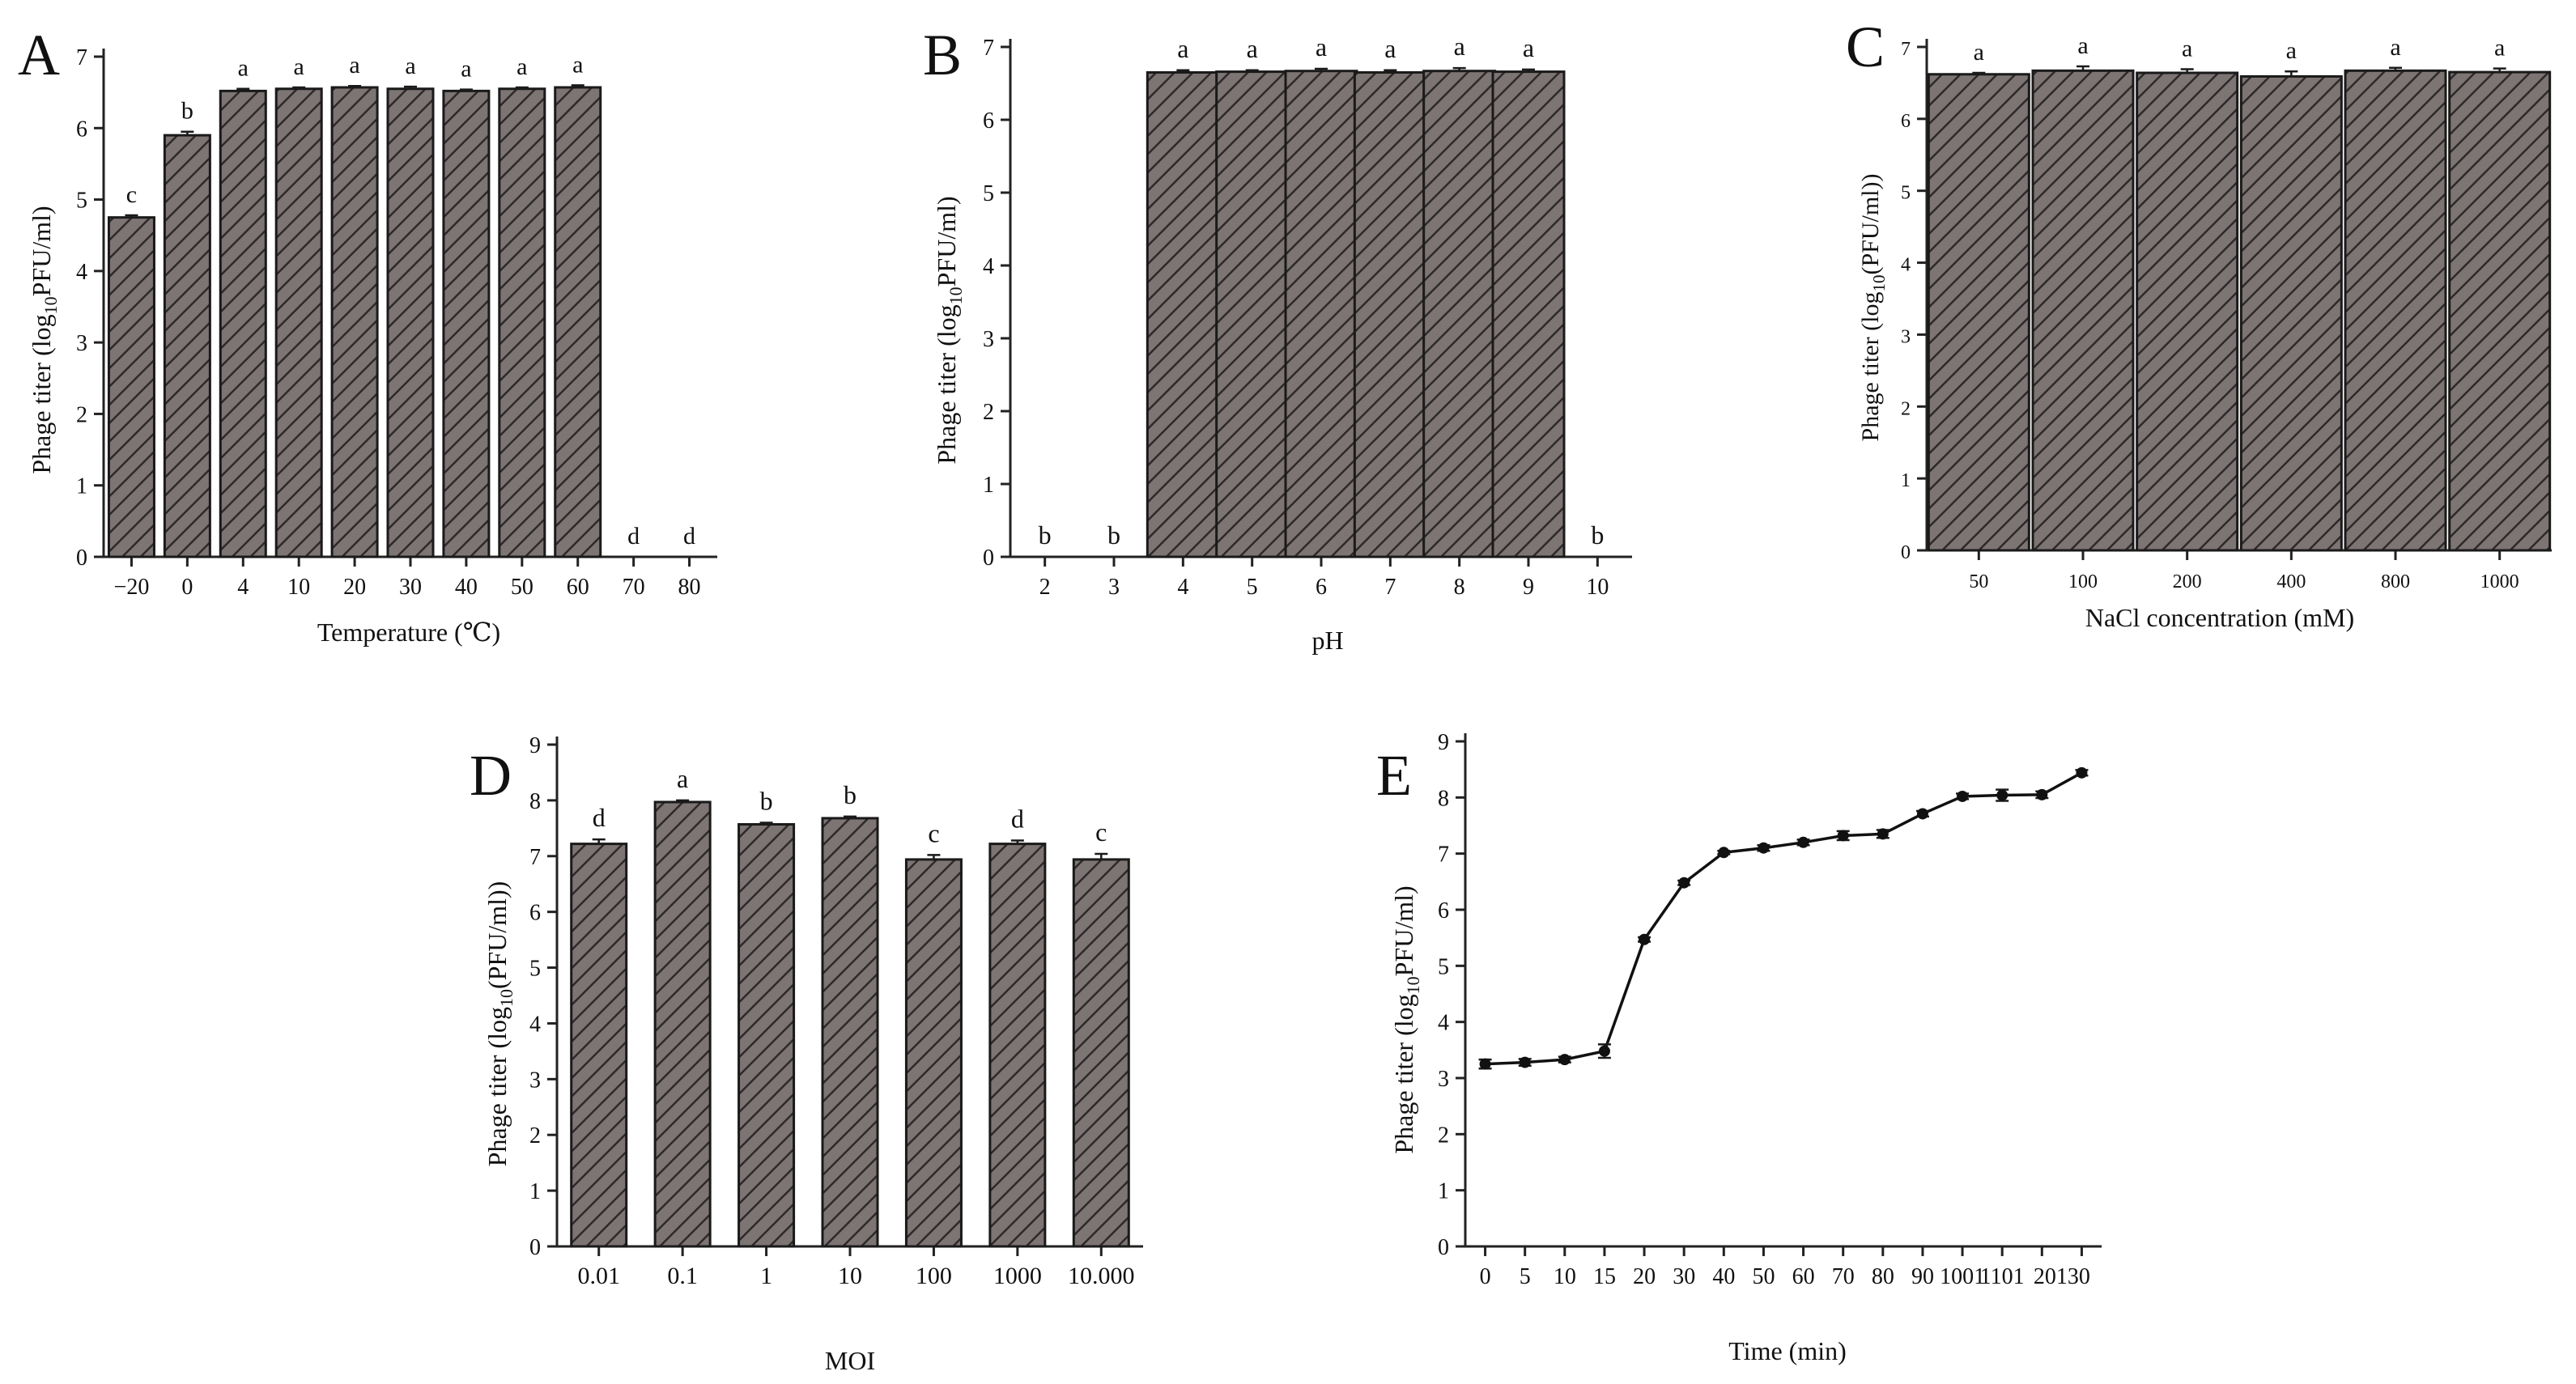 Image resolution: width=2576 pixels, height=1384 pixels. I want to click on x-tick-label: 40, so click(466, 587).